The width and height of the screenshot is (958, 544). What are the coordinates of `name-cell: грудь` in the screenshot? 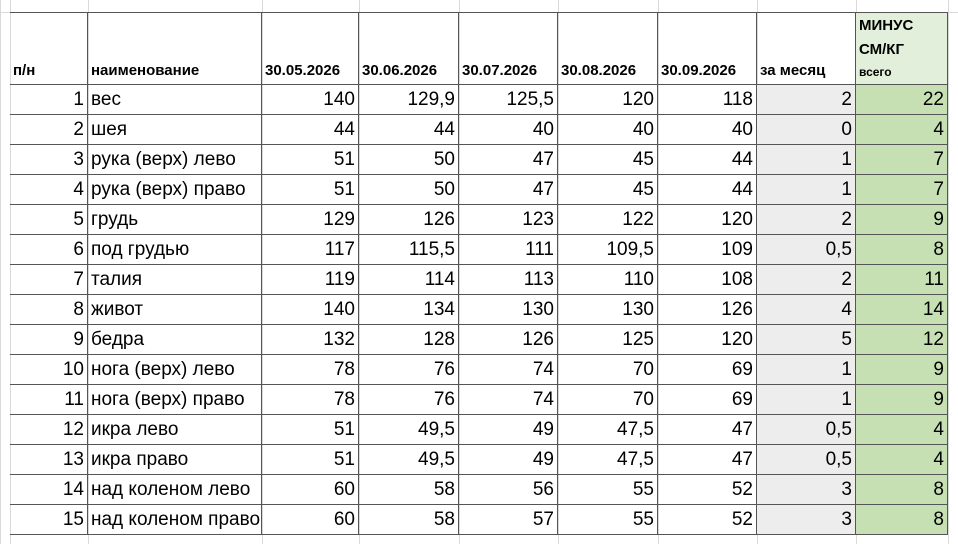 It's located at (175, 220).